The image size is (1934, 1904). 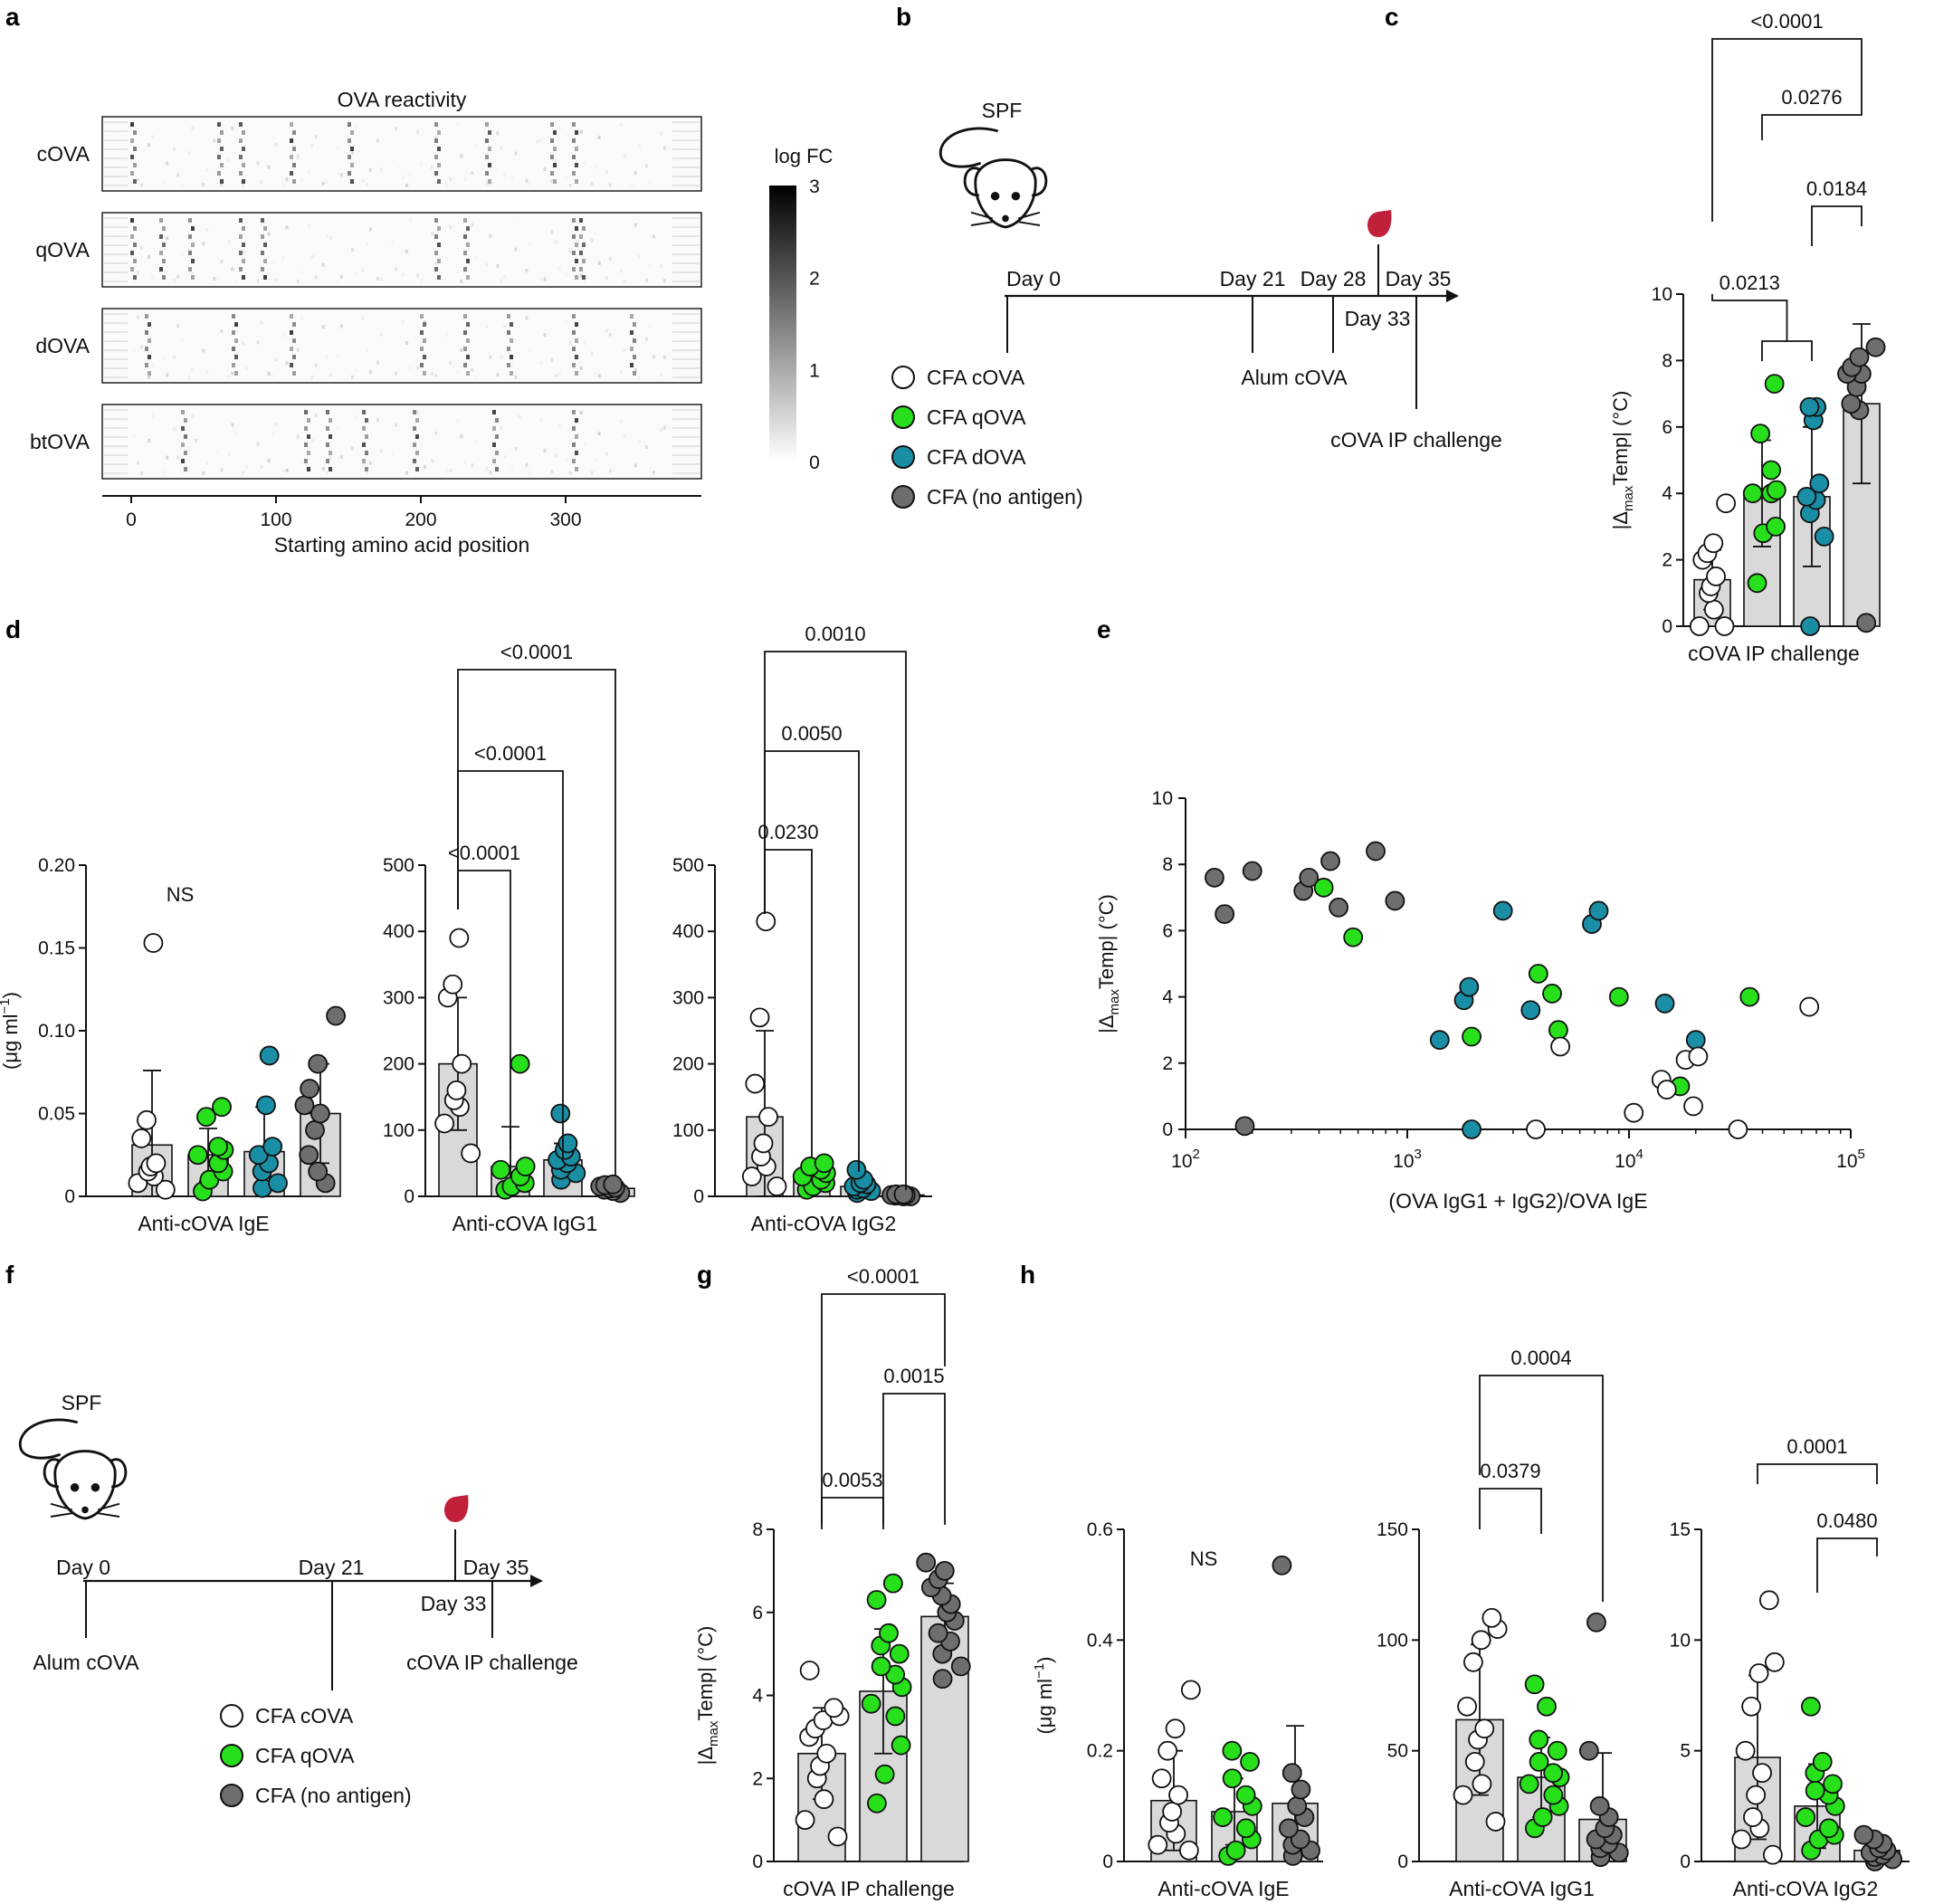 What do you see at coordinates (814, 186) in the screenshot?
I see `colorbar-tick-label: 3` at bounding box center [814, 186].